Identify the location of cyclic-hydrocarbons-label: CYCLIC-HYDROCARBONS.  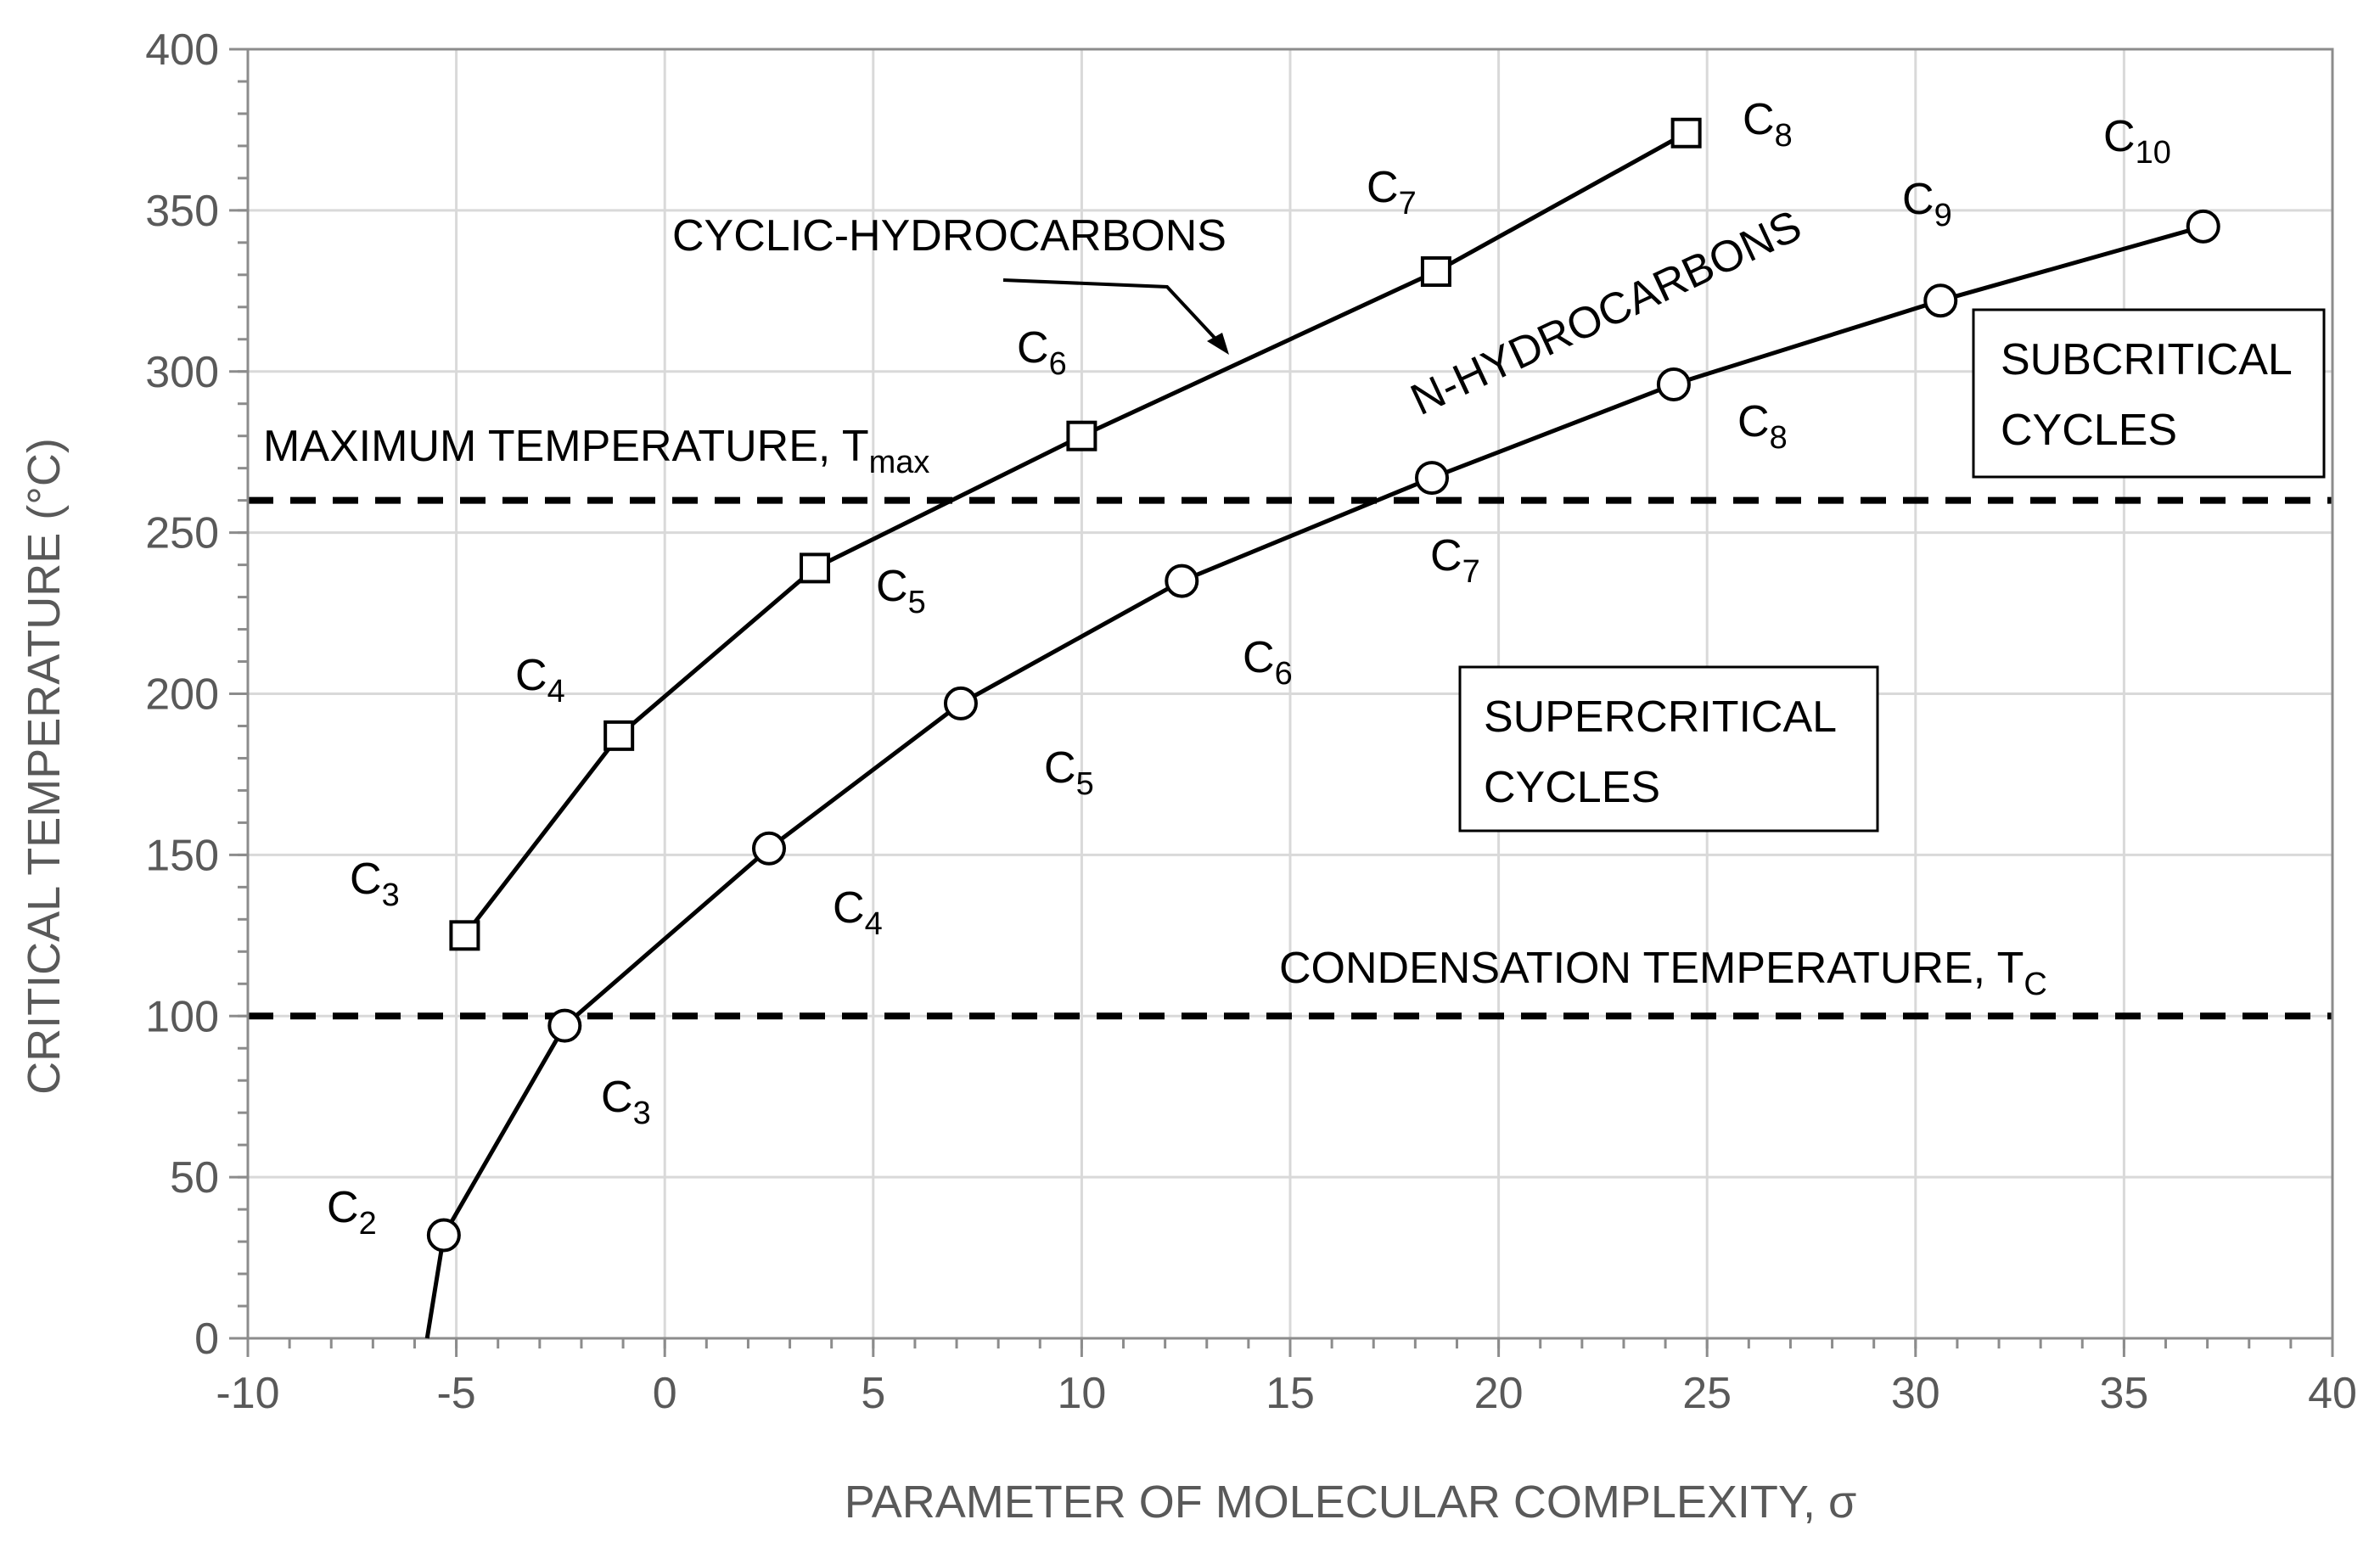
(949, 236).